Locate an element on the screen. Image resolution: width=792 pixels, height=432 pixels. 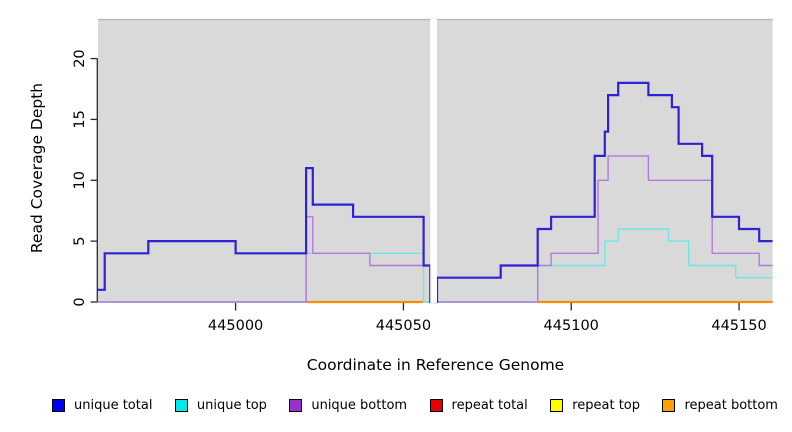
legend-item-repeat-top: repeat top is located at coordinates (595, 405).